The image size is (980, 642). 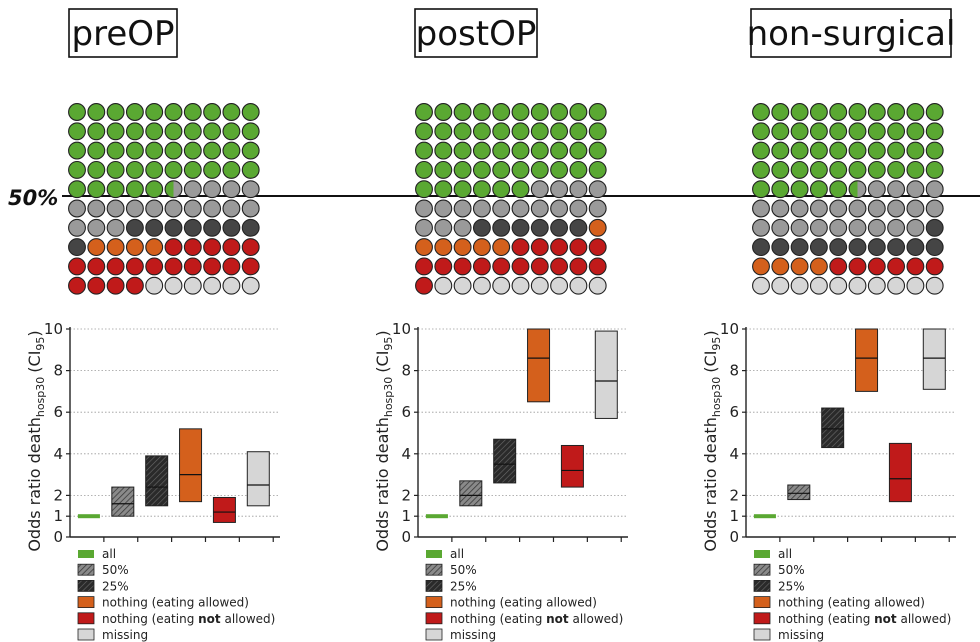 I want to click on y-tick-label: 4, so click(x=58, y=454).